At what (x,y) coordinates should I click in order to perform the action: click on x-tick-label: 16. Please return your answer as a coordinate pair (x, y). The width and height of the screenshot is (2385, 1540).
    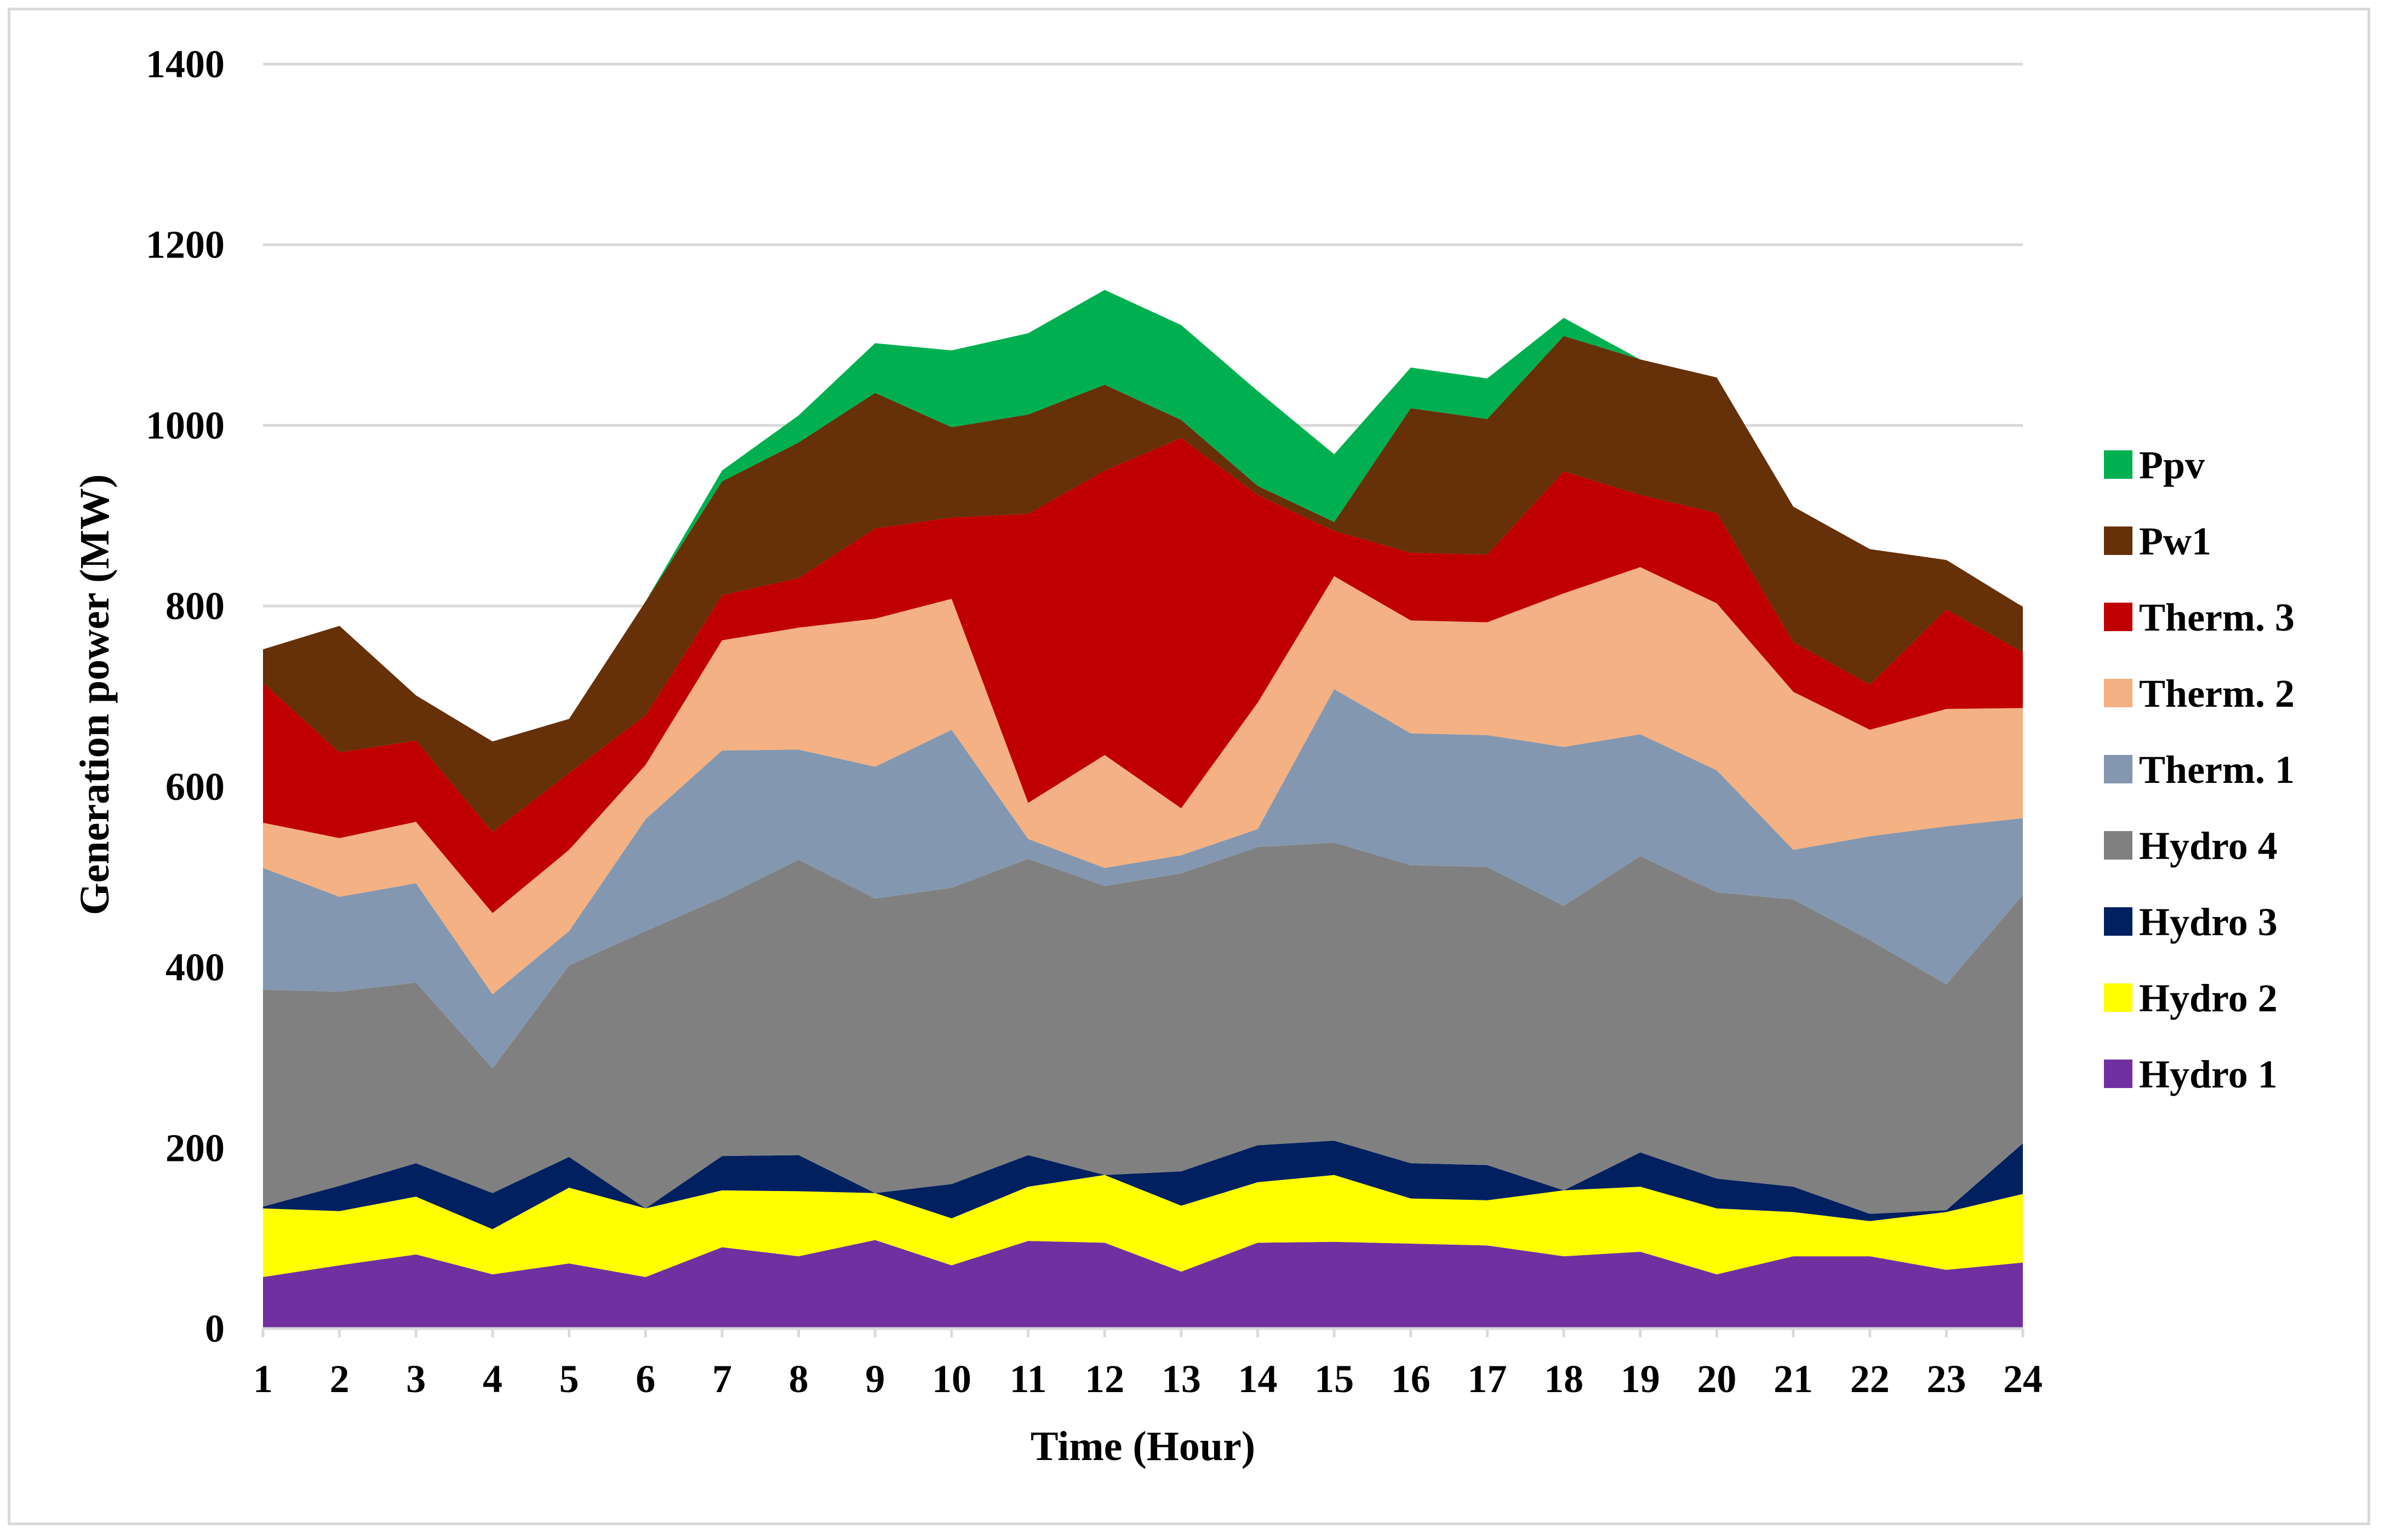
    Looking at the image, I should click on (1411, 1379).